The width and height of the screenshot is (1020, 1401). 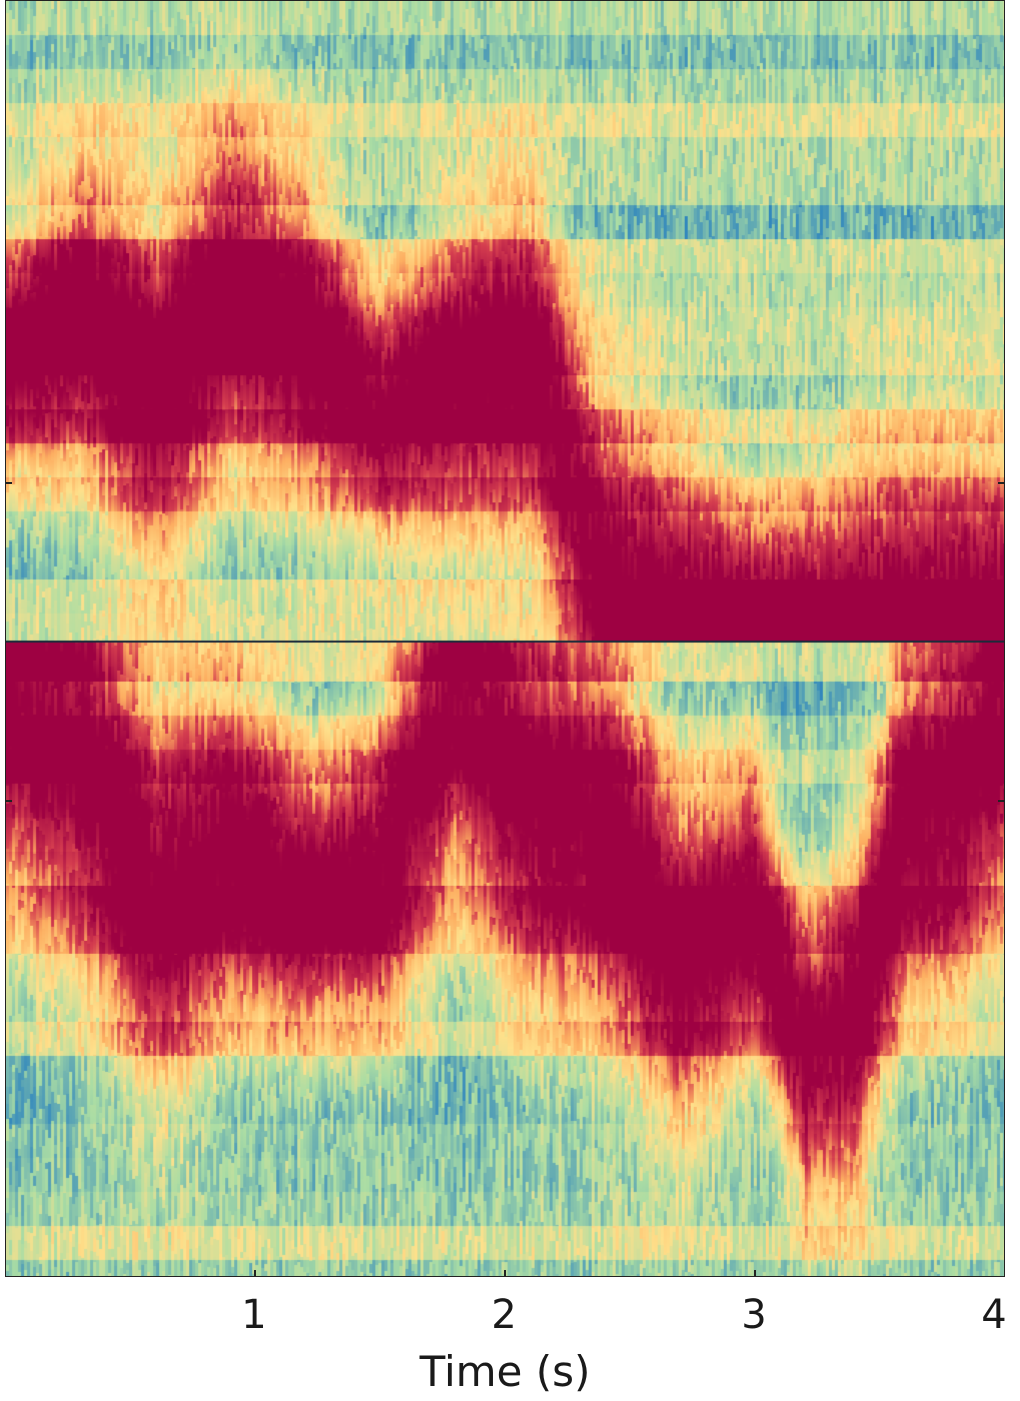 I want to click on x-tick-label: 3, so click(x=754, y=1315).